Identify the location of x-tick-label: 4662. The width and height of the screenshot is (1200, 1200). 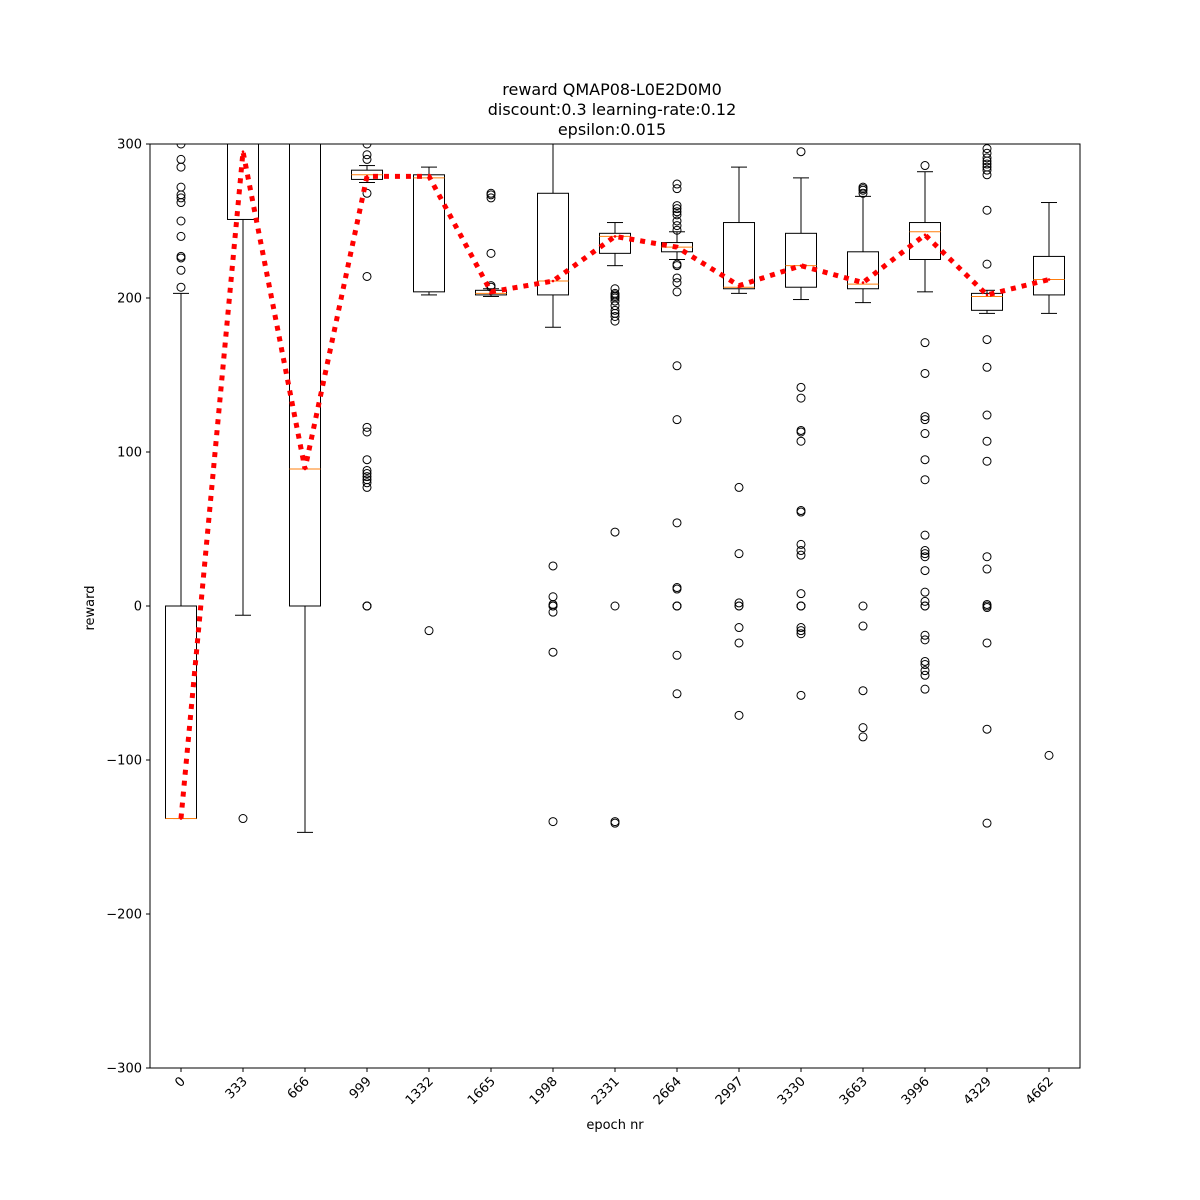
(1040, 1091).